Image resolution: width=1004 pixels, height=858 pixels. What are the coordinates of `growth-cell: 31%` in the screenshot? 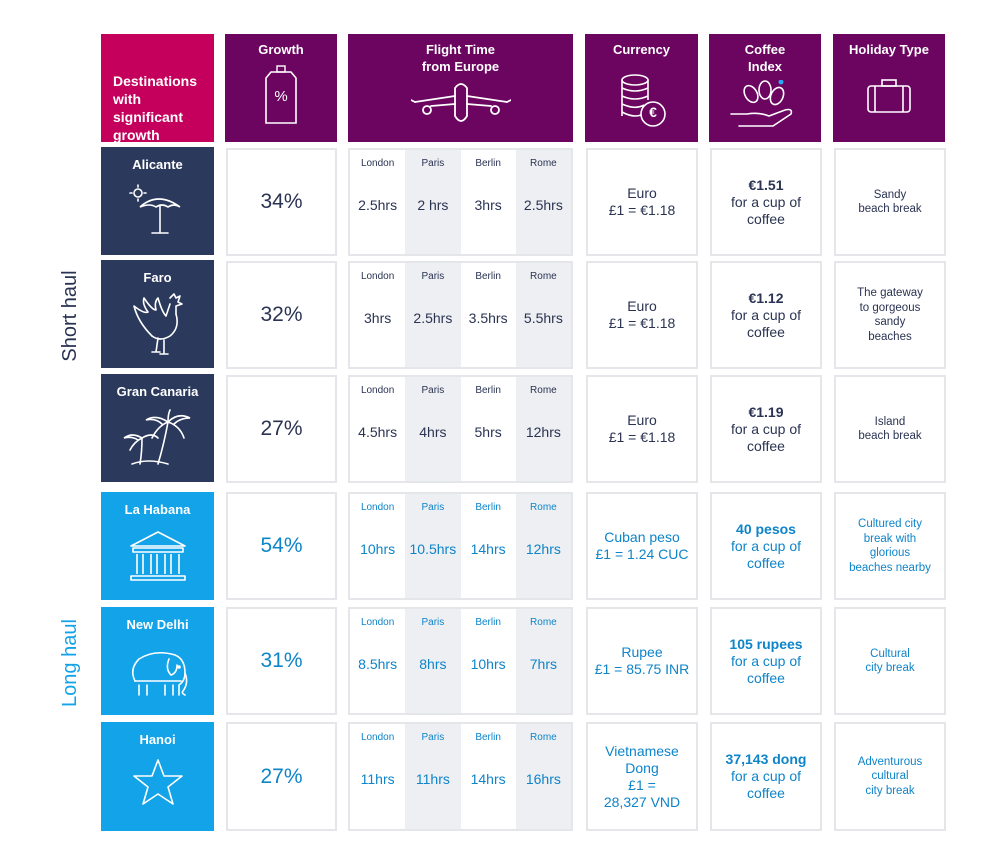 It's located at (281, 661).